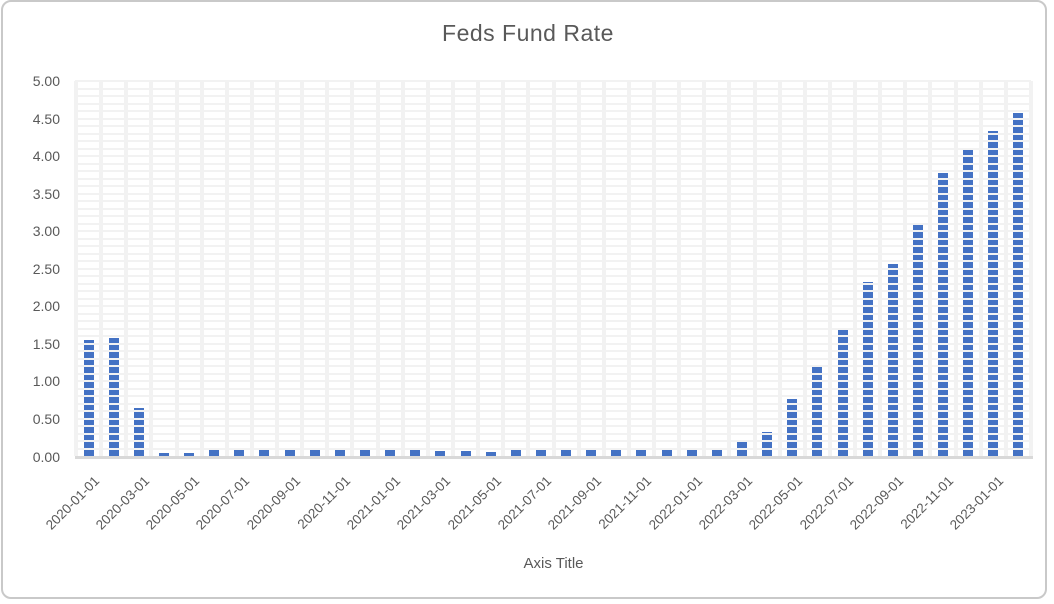 This screenshot has width=1054, height=604. I want to click on x-axis-line, so click(554, 457).